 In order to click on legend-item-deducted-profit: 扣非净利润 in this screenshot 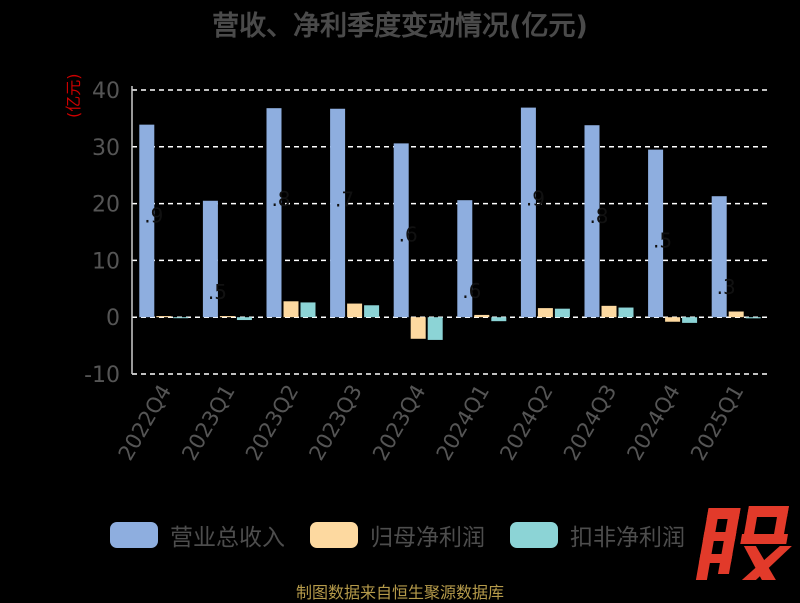, I will do `click(597, 535)`.